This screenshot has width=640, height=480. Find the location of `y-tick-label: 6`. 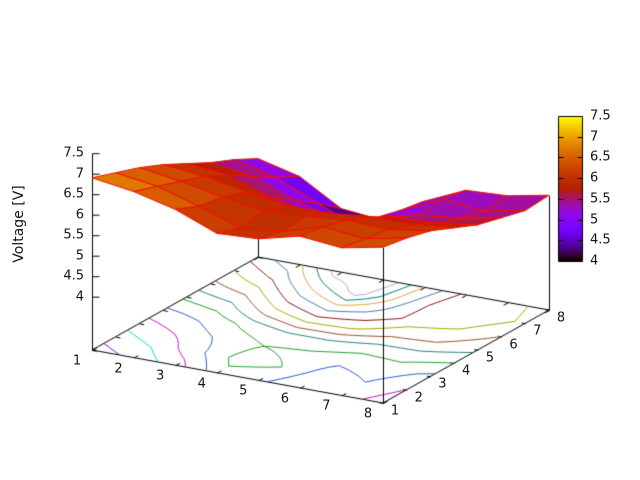

y-tick-label: 6 is located at coordinates (513, 345).